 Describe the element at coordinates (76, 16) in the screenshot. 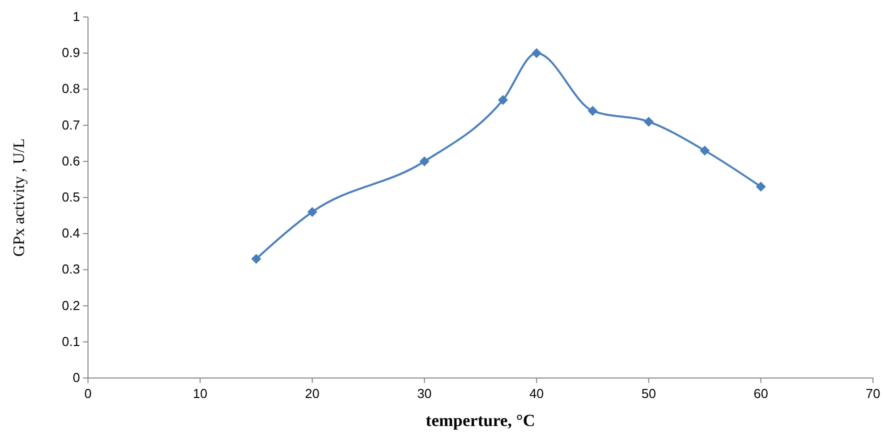

I see `y-tick-label: 1` at that location.